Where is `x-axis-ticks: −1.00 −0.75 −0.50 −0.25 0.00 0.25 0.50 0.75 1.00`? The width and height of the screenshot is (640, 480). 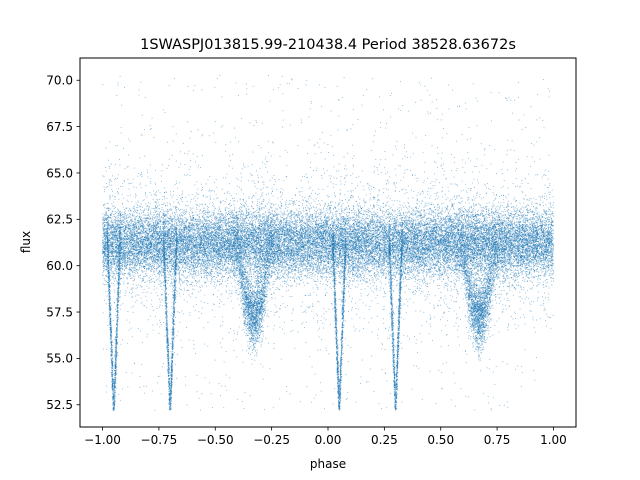 x-axis-ticks: −1.00 −0.75 −0.50 −0.25 0.00 0.25 0.50 0.75 1.00 is located at coordinates (325, 437).